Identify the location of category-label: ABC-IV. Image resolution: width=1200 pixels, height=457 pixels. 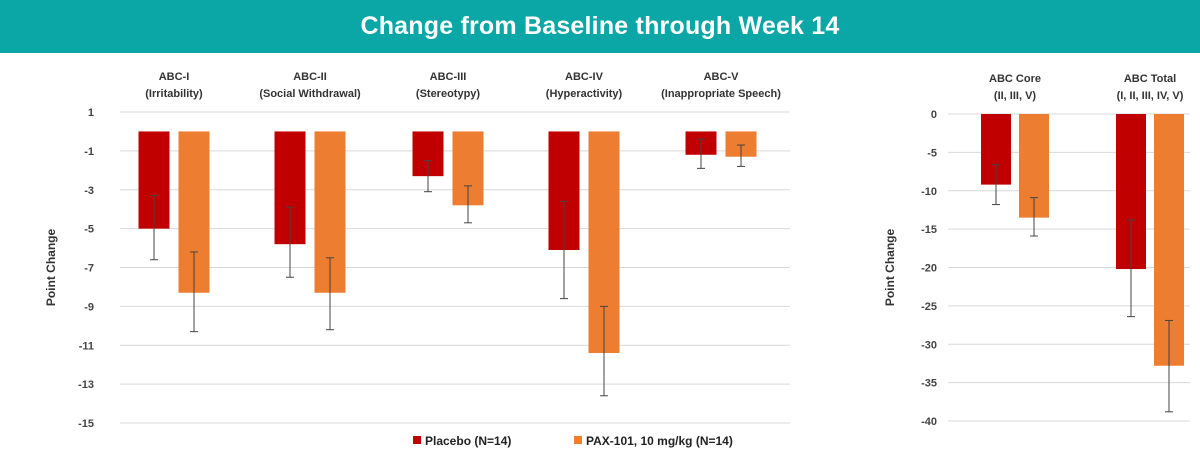
(584, 77).